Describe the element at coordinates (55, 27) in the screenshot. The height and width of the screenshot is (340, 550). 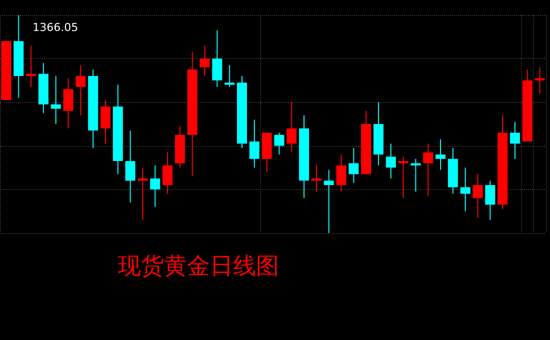
I see `annotation: 1366.05` at that location.